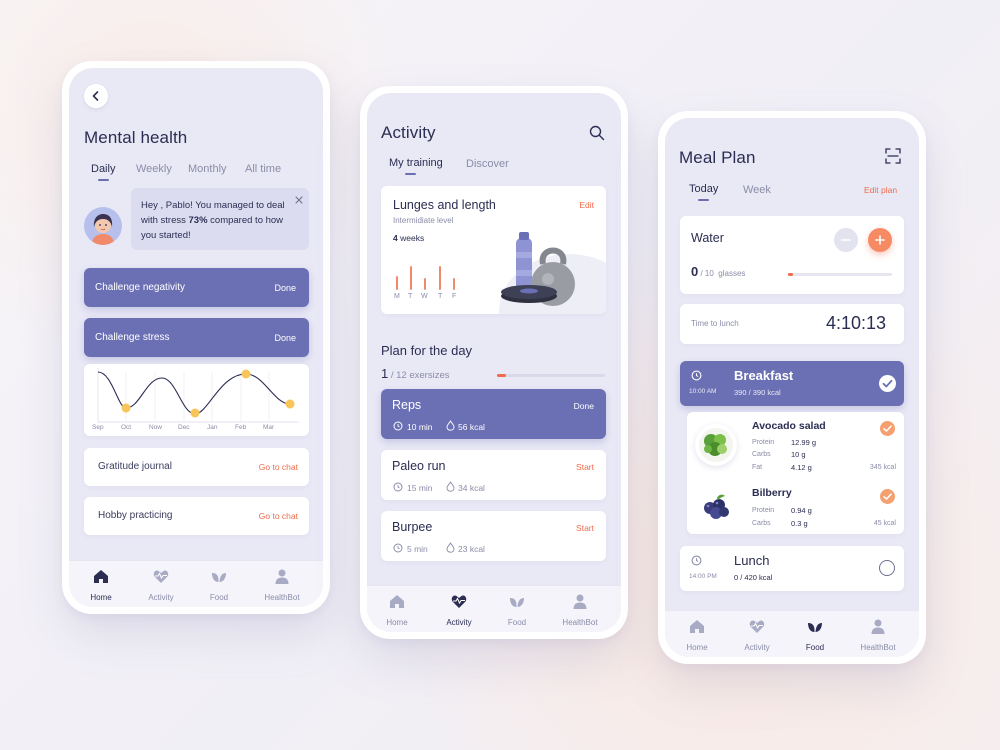  I want to click on exercise-card: Burpee Start 5 min 23 kcal, so click(493, 536).